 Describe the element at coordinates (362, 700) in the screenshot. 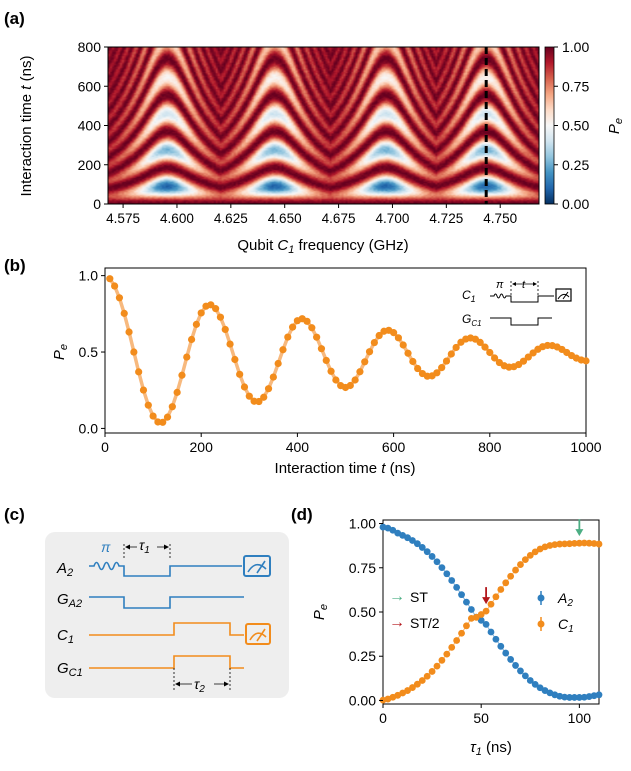

I see `y-tick-label: 0.00` at that location.